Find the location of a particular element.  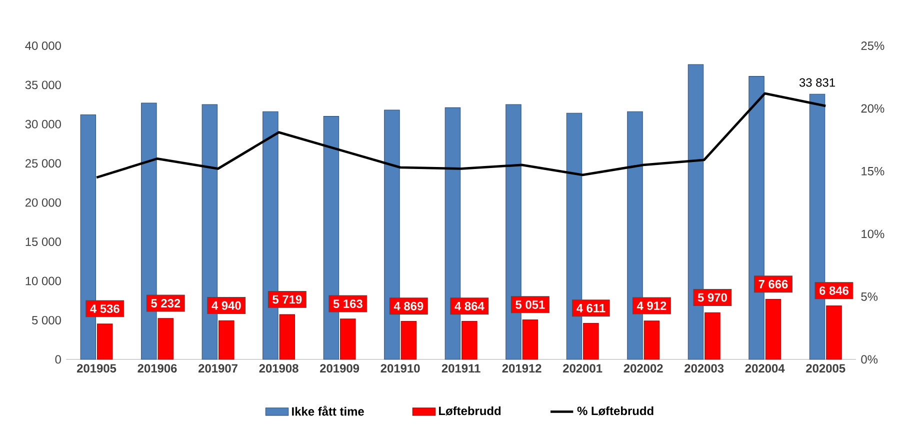

data-label: 4 940 is located at coordinates (226, 305).